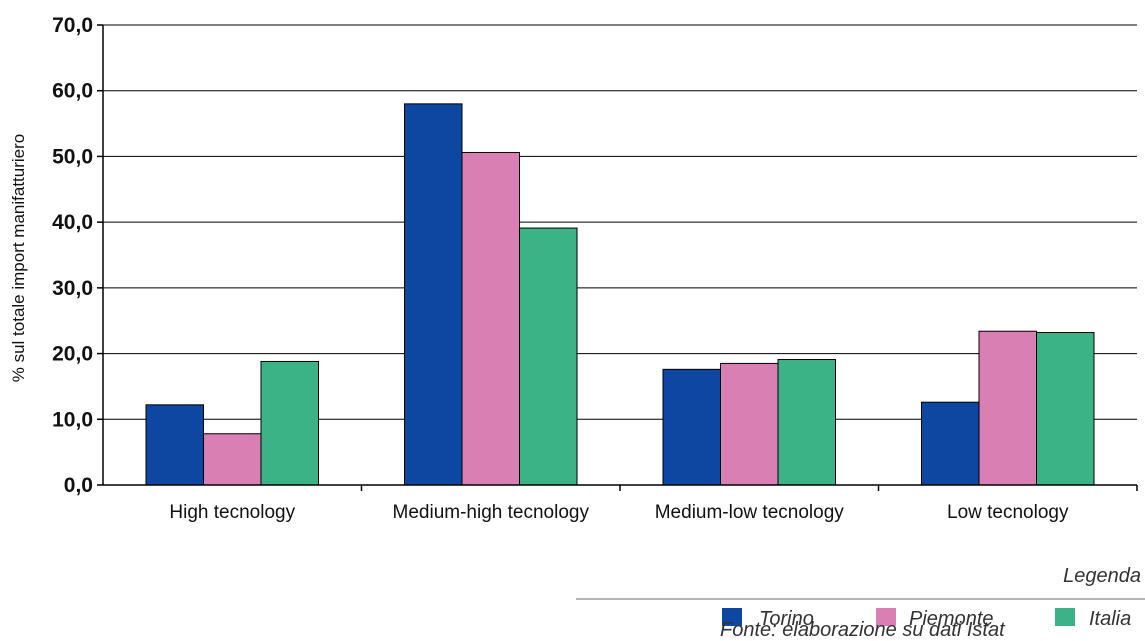 This screenshot has width=1145, height=641. I want to click on x-tick-label: Low tecnology, so click(1008, 512).